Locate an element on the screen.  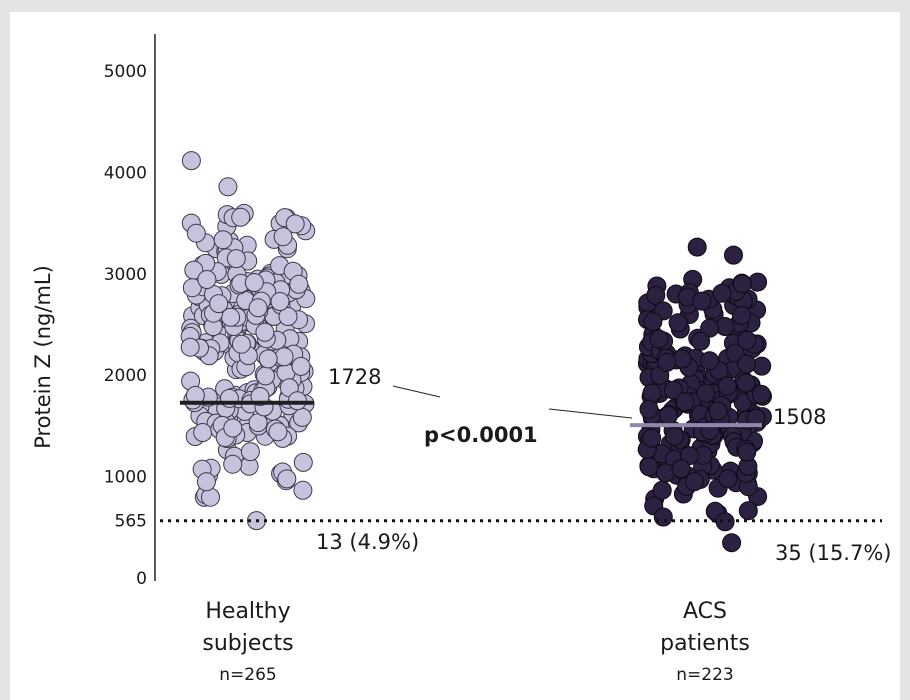
y-tick-label: 2000 is located at coordinates (125, 376).